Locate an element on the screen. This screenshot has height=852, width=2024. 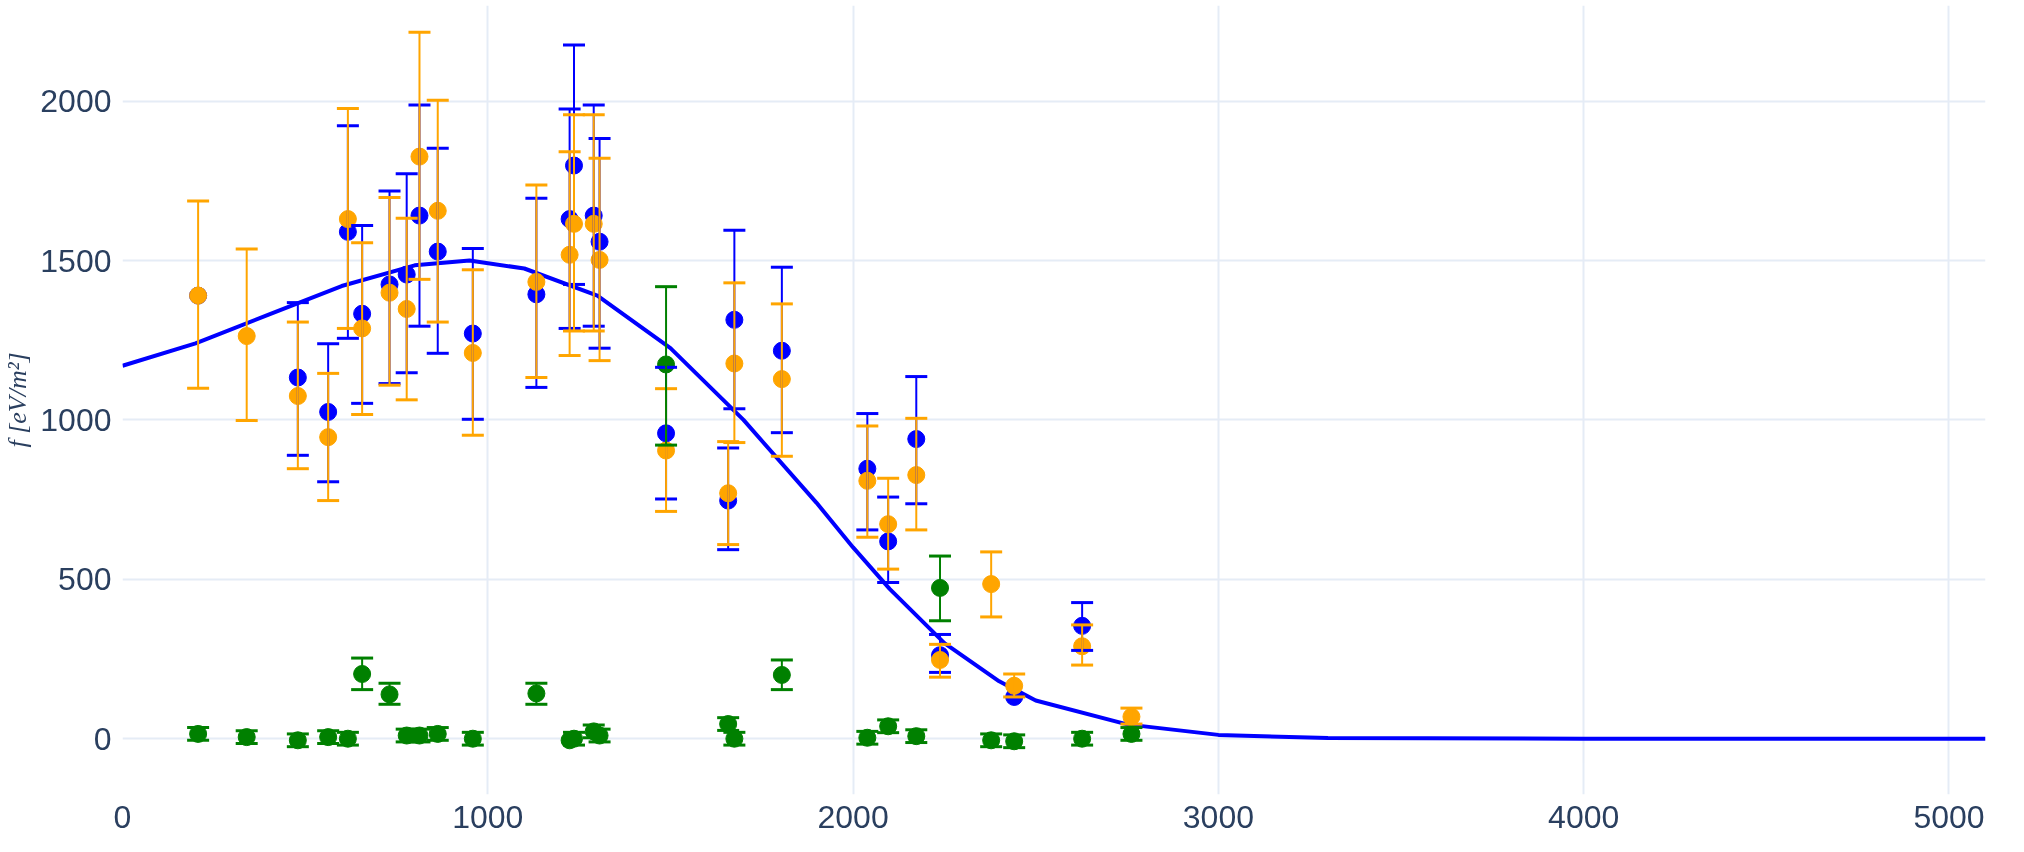
x-tick-label: 5000 is located at coordinates (1949, 816).